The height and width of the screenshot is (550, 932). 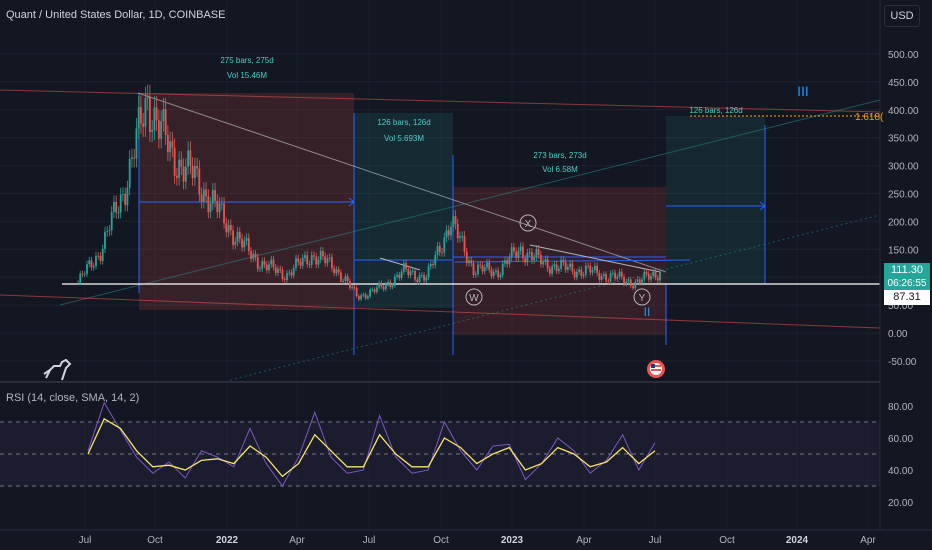 I want to click on rsi-line, so click(x=371, y=444).